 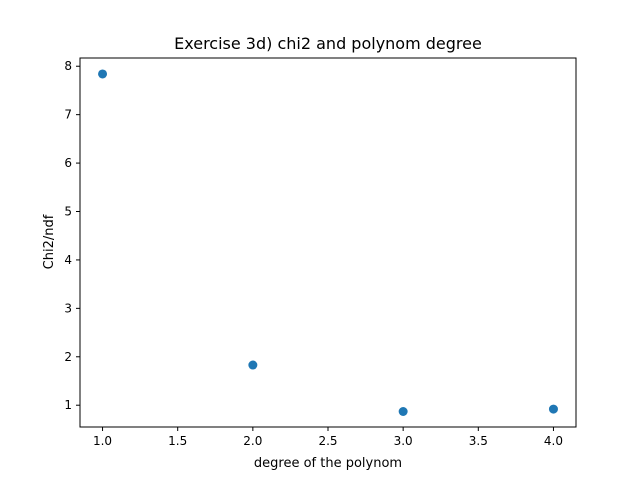 What do you see at coordinates (49, 241) in the screenshot?
I see `y-axis-label: Chi2/ndf` at bounding box center [49, 241].